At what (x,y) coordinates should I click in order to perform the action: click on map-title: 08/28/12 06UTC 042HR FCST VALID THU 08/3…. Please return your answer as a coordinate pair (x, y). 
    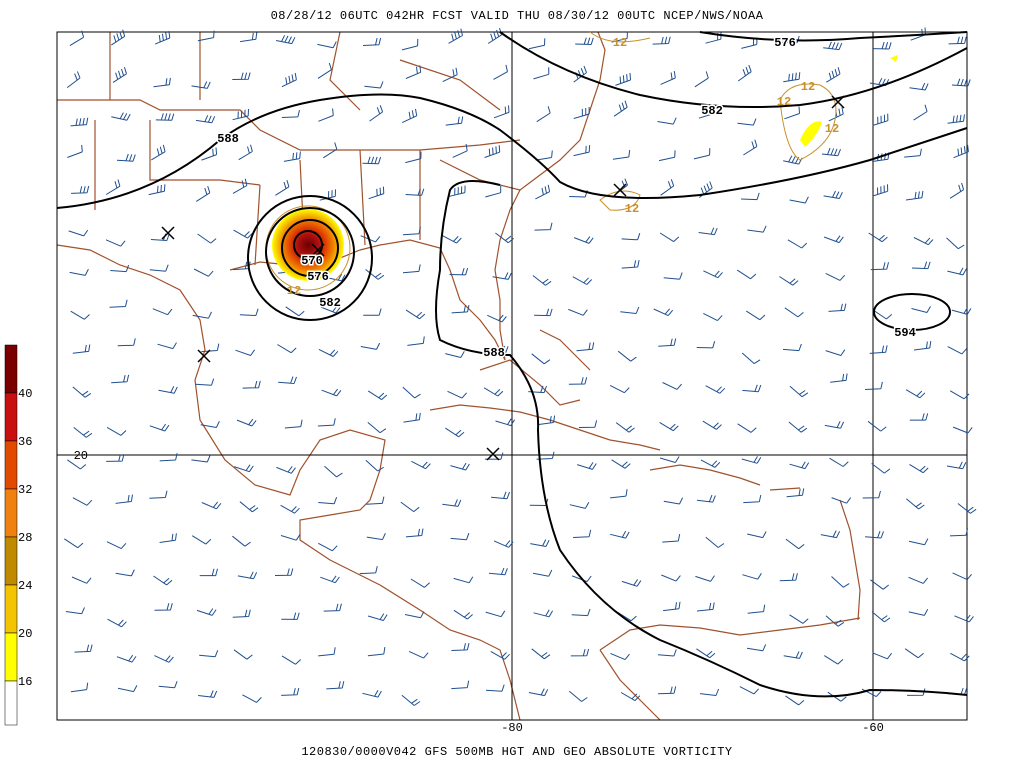
    Looking at the image, I should click on (517, 16).